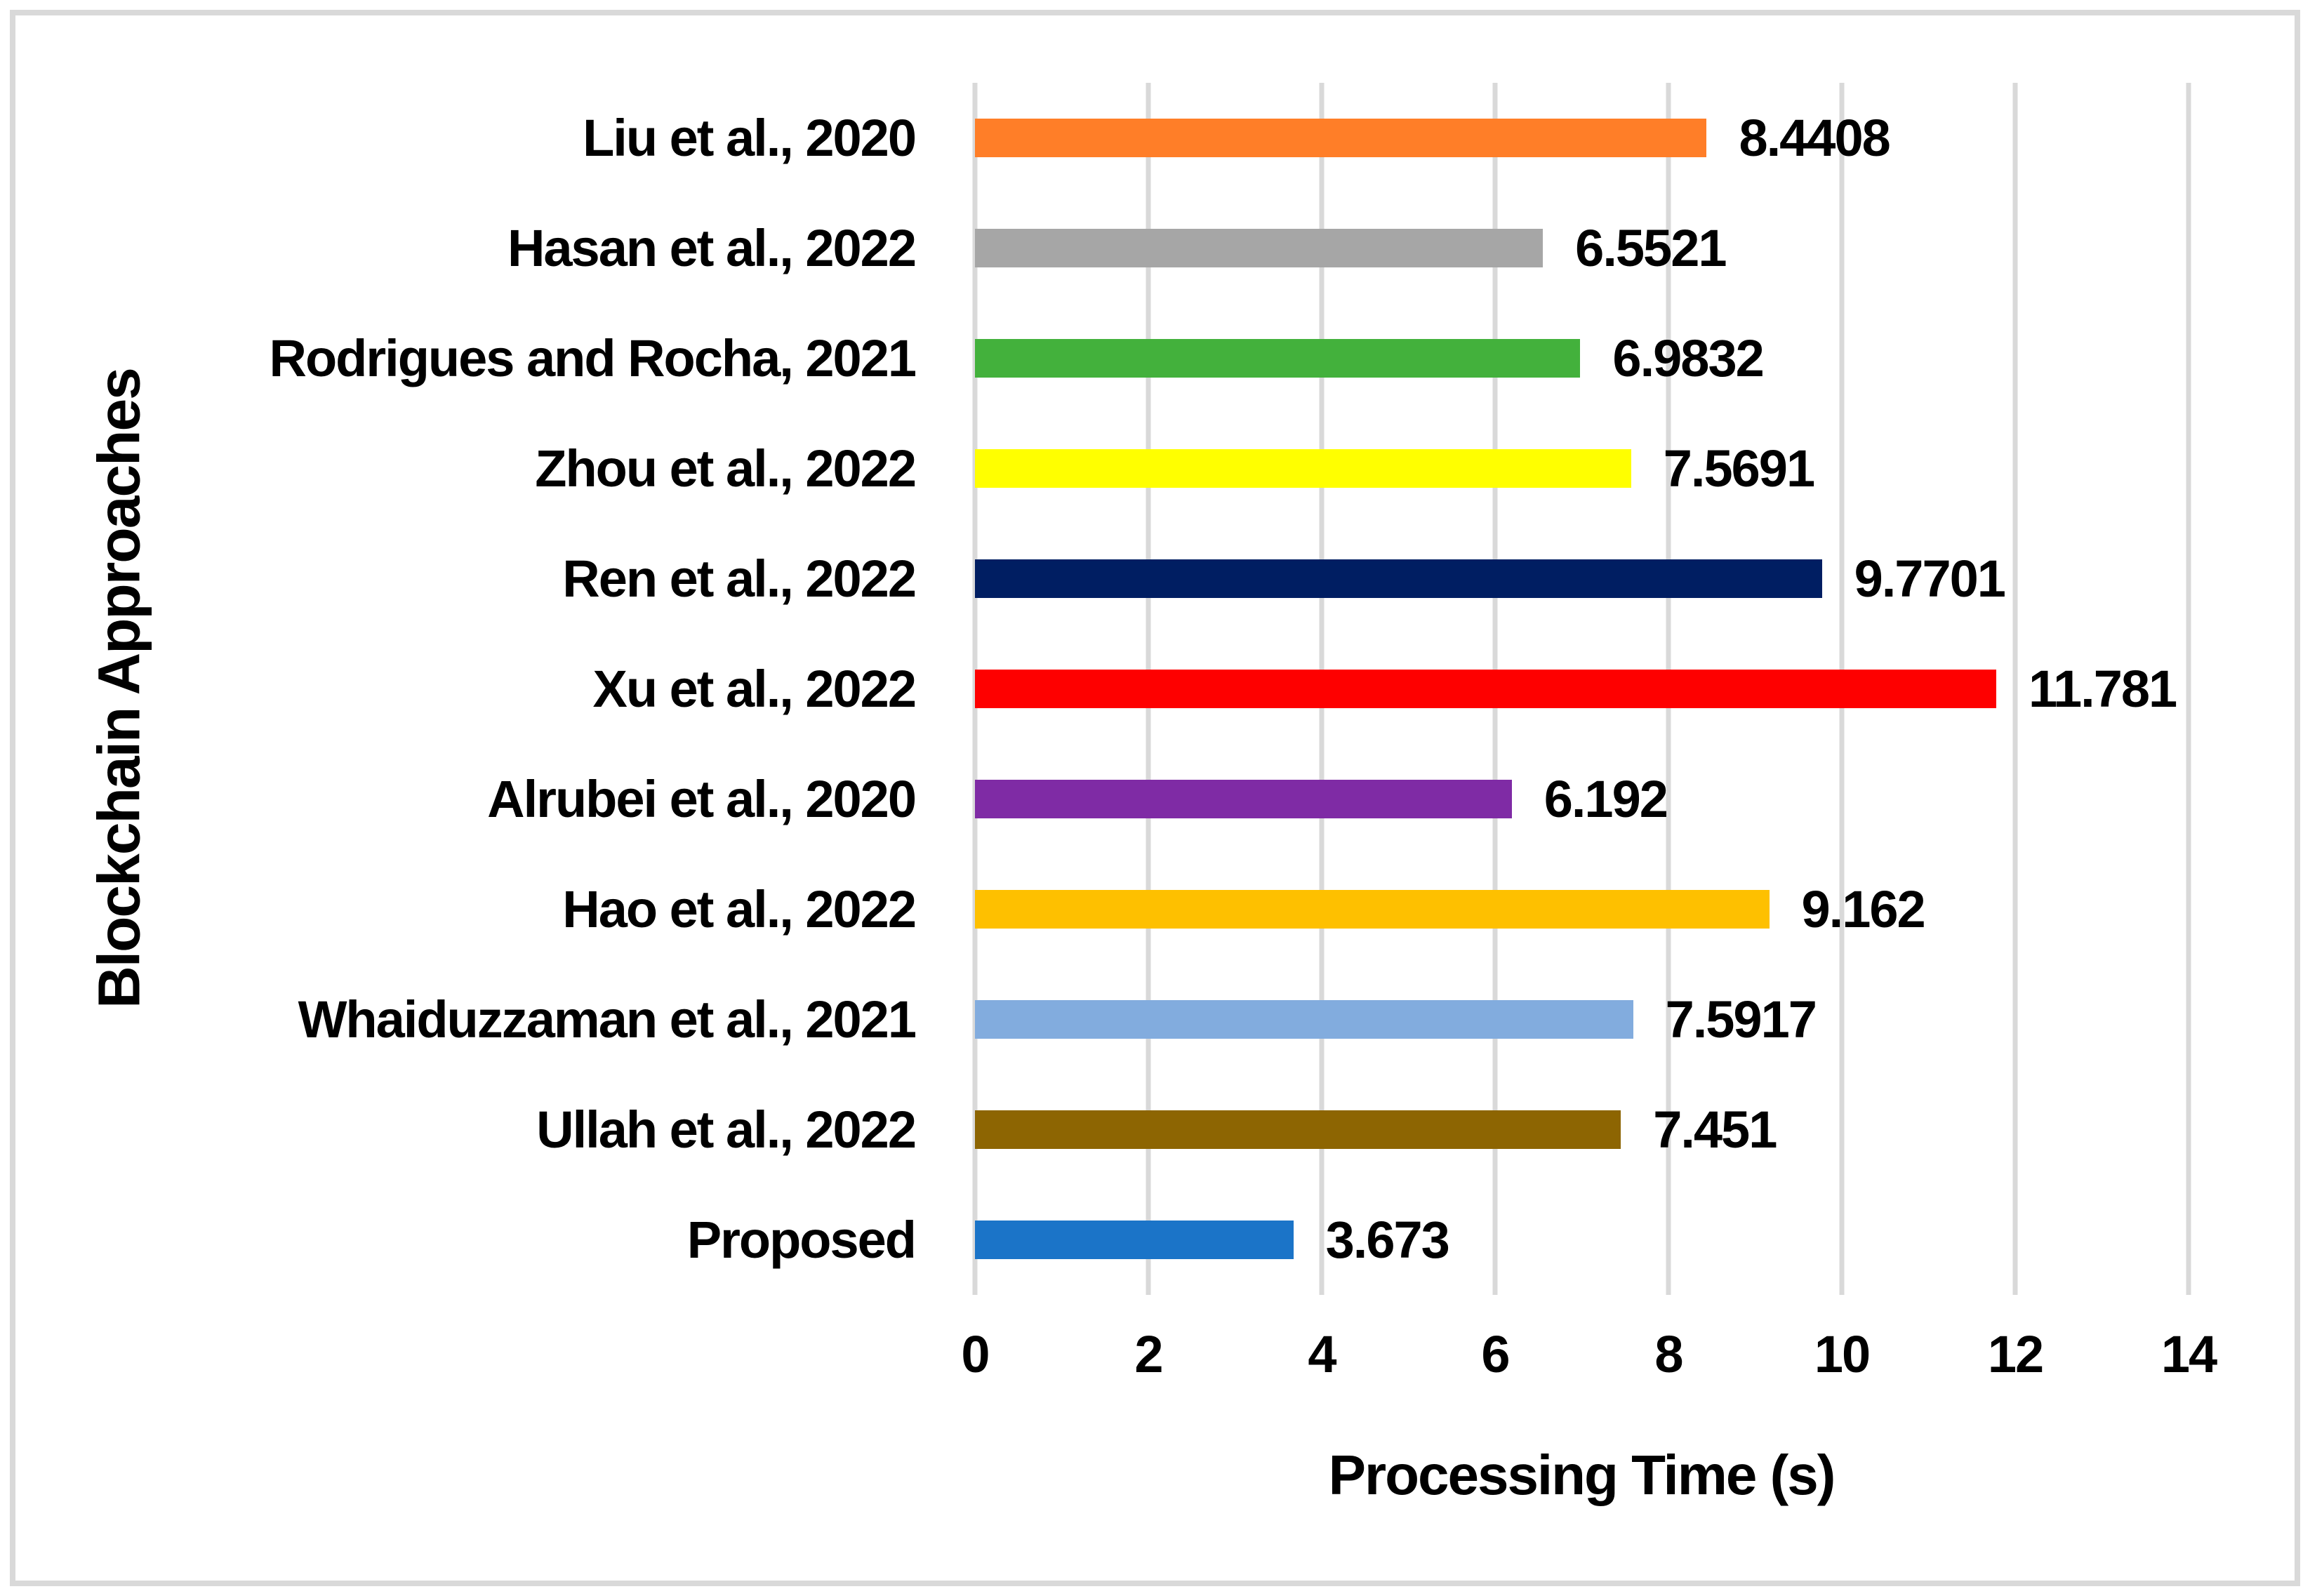  What do you see at coordinates (1322, 1354) in the screenshot?
I see `x-axis-tick-label: 4` at bounding box center [1322, 1354].